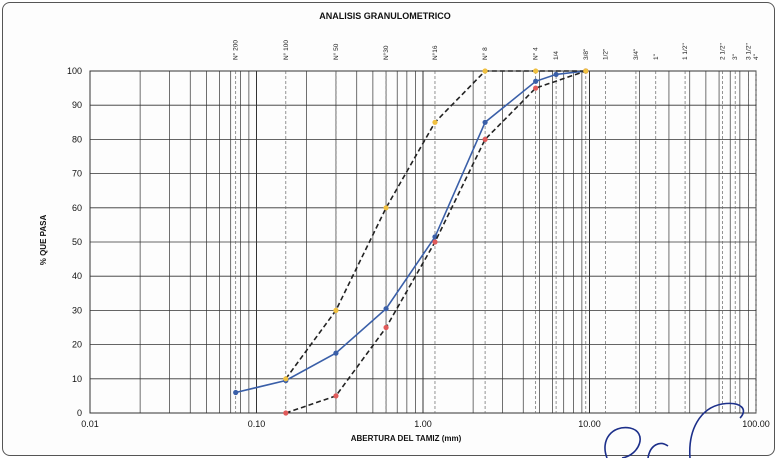 The image size is (777, 458). Describe the element at coordinates (423, 424) in the screenshot. I see `x-tick-label: 1.00` at that location.